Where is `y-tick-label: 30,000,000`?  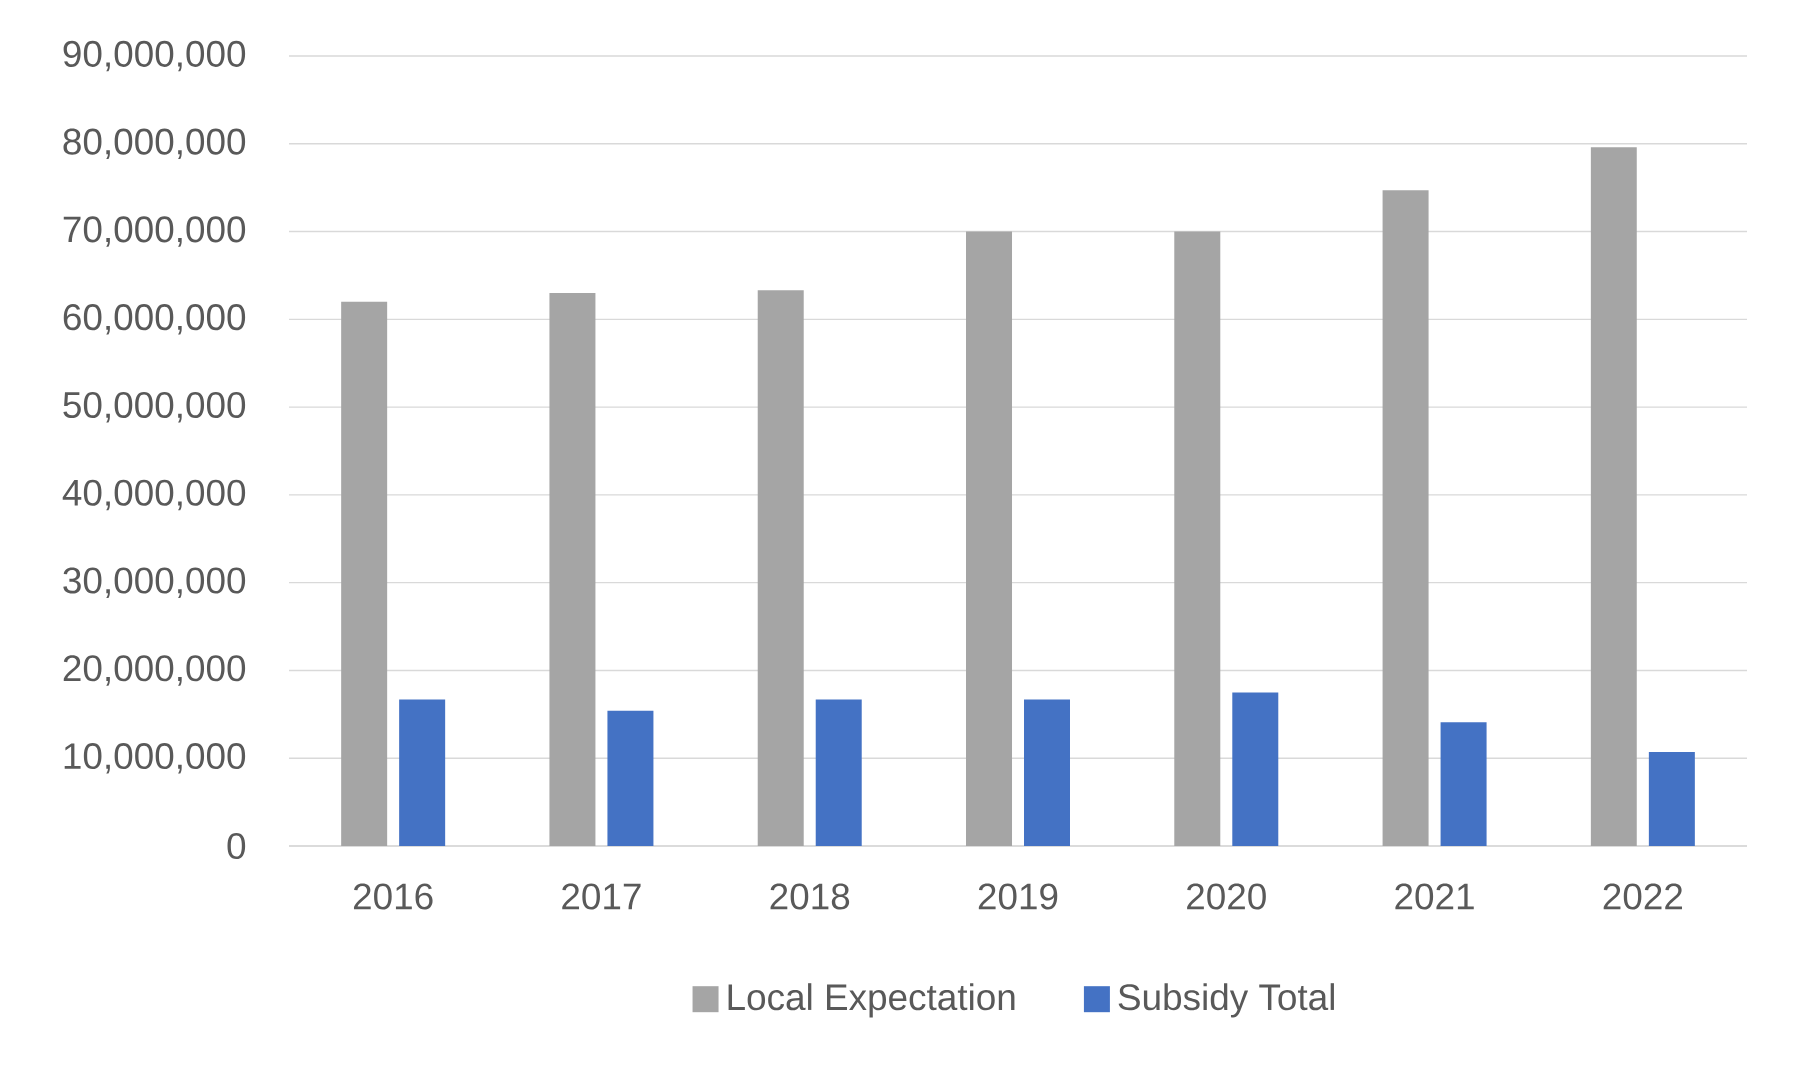 y-tick-label: 30,000,000 is located at coordinates (154, 582).